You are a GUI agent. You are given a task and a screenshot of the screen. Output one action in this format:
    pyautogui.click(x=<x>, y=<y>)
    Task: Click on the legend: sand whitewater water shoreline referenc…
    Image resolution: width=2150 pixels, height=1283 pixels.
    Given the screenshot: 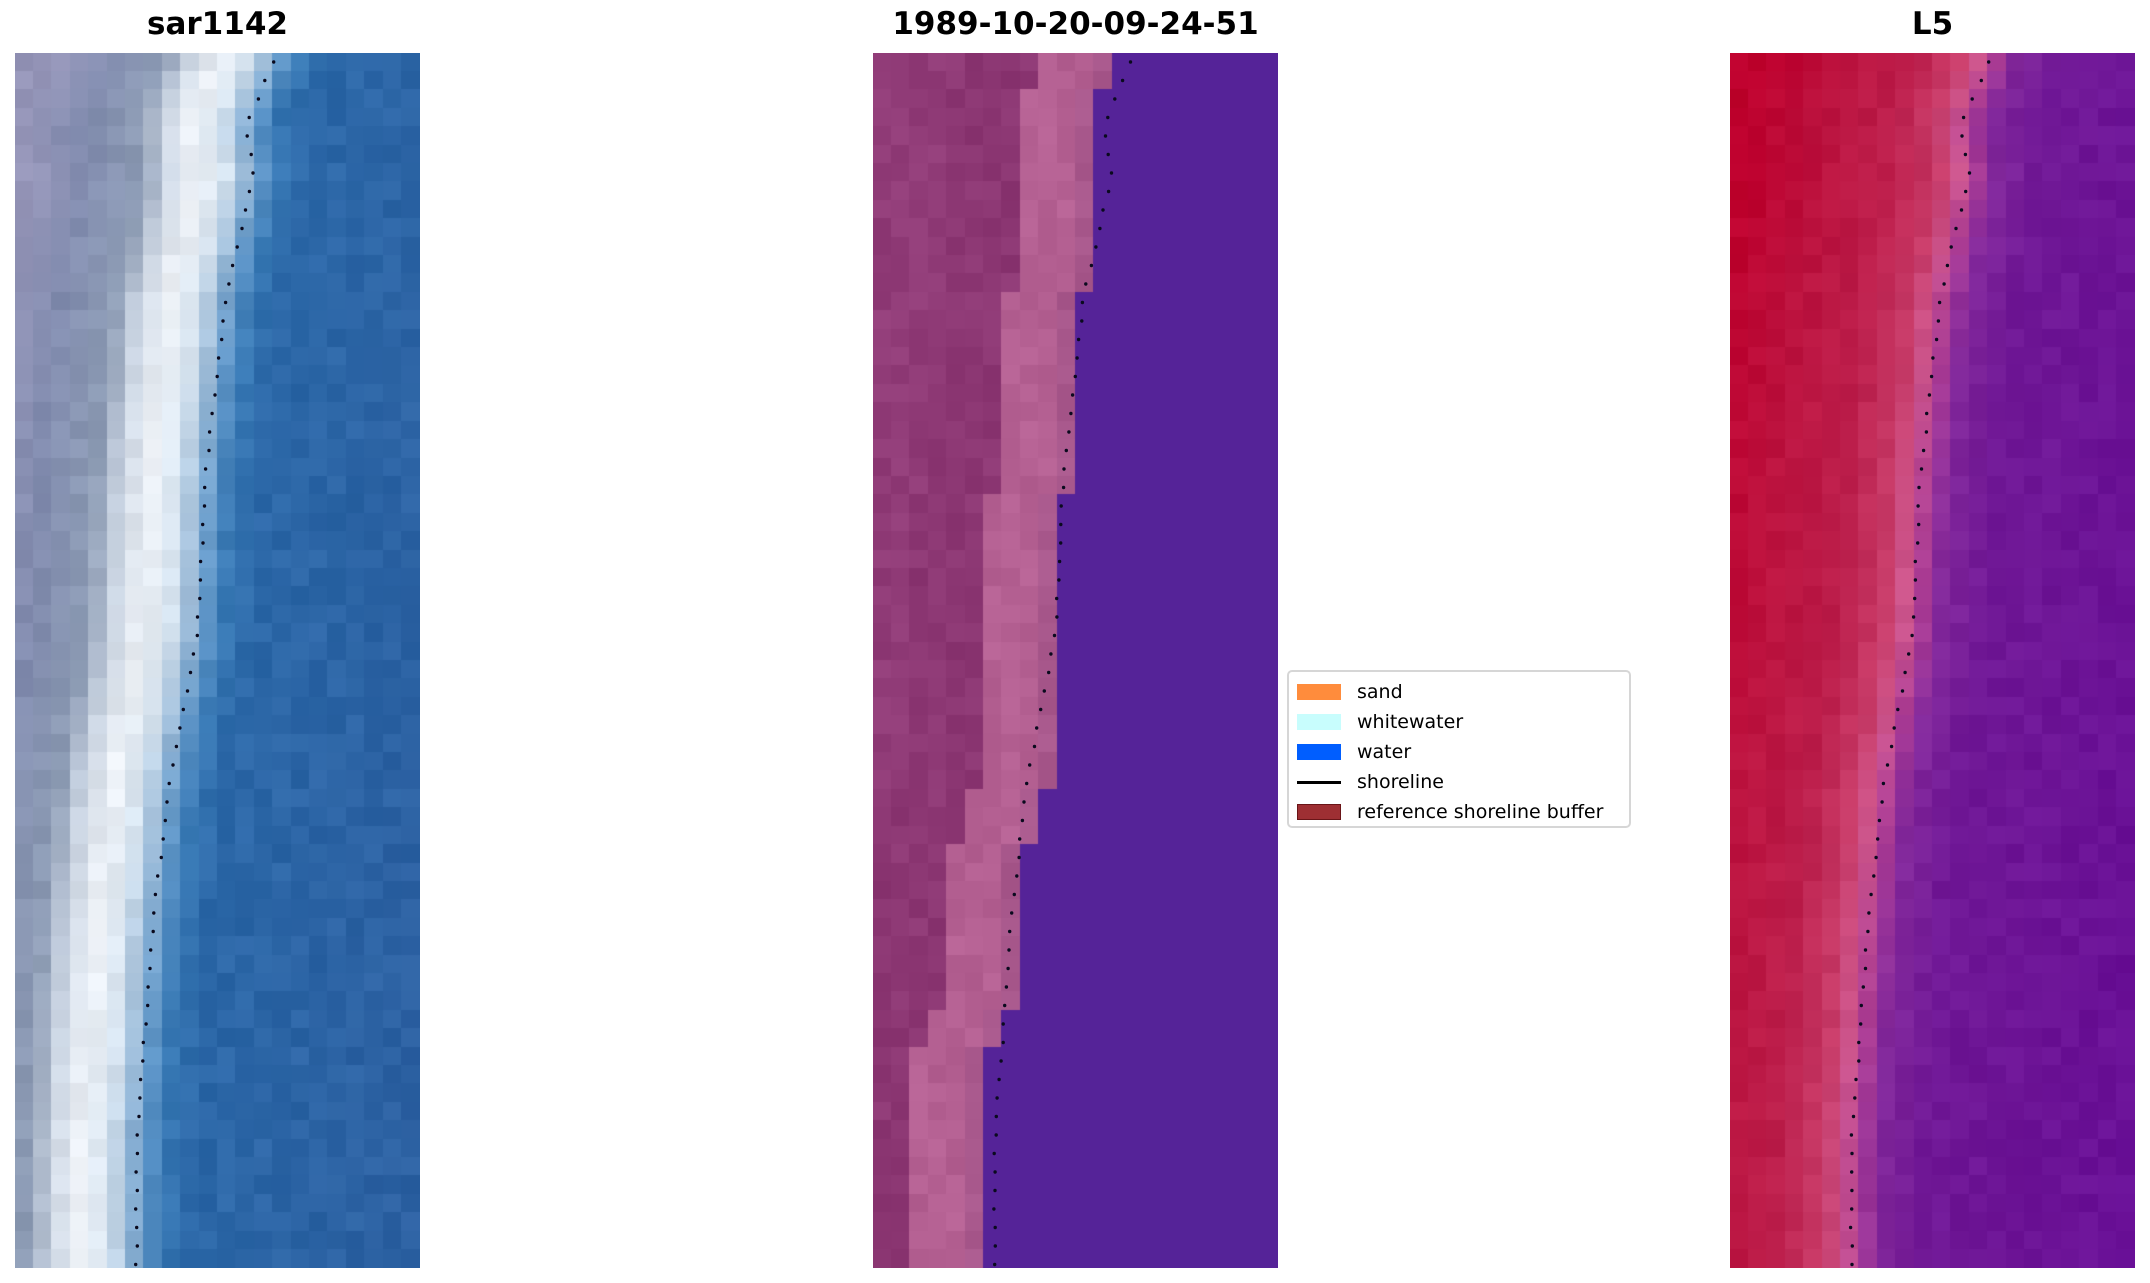 What is the action you would take?
    pyautogui.click(x=1459, y=749)
    